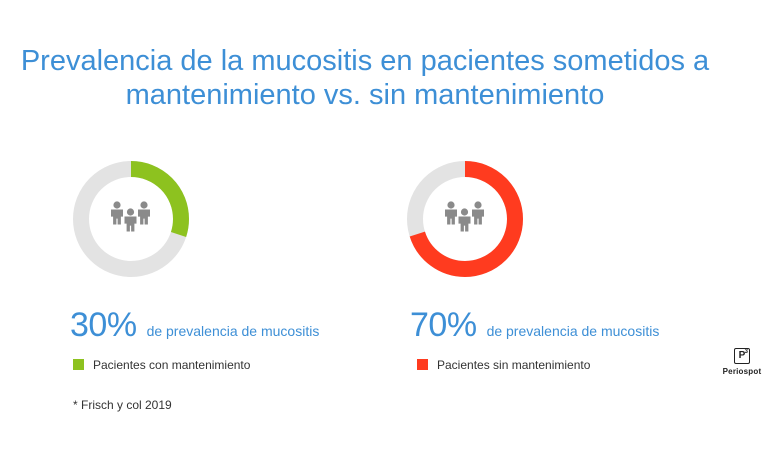 Image resolution: width=769 pixels, height=453 pixels. I want to click on logo-text: Periospot, so click(742, 371).